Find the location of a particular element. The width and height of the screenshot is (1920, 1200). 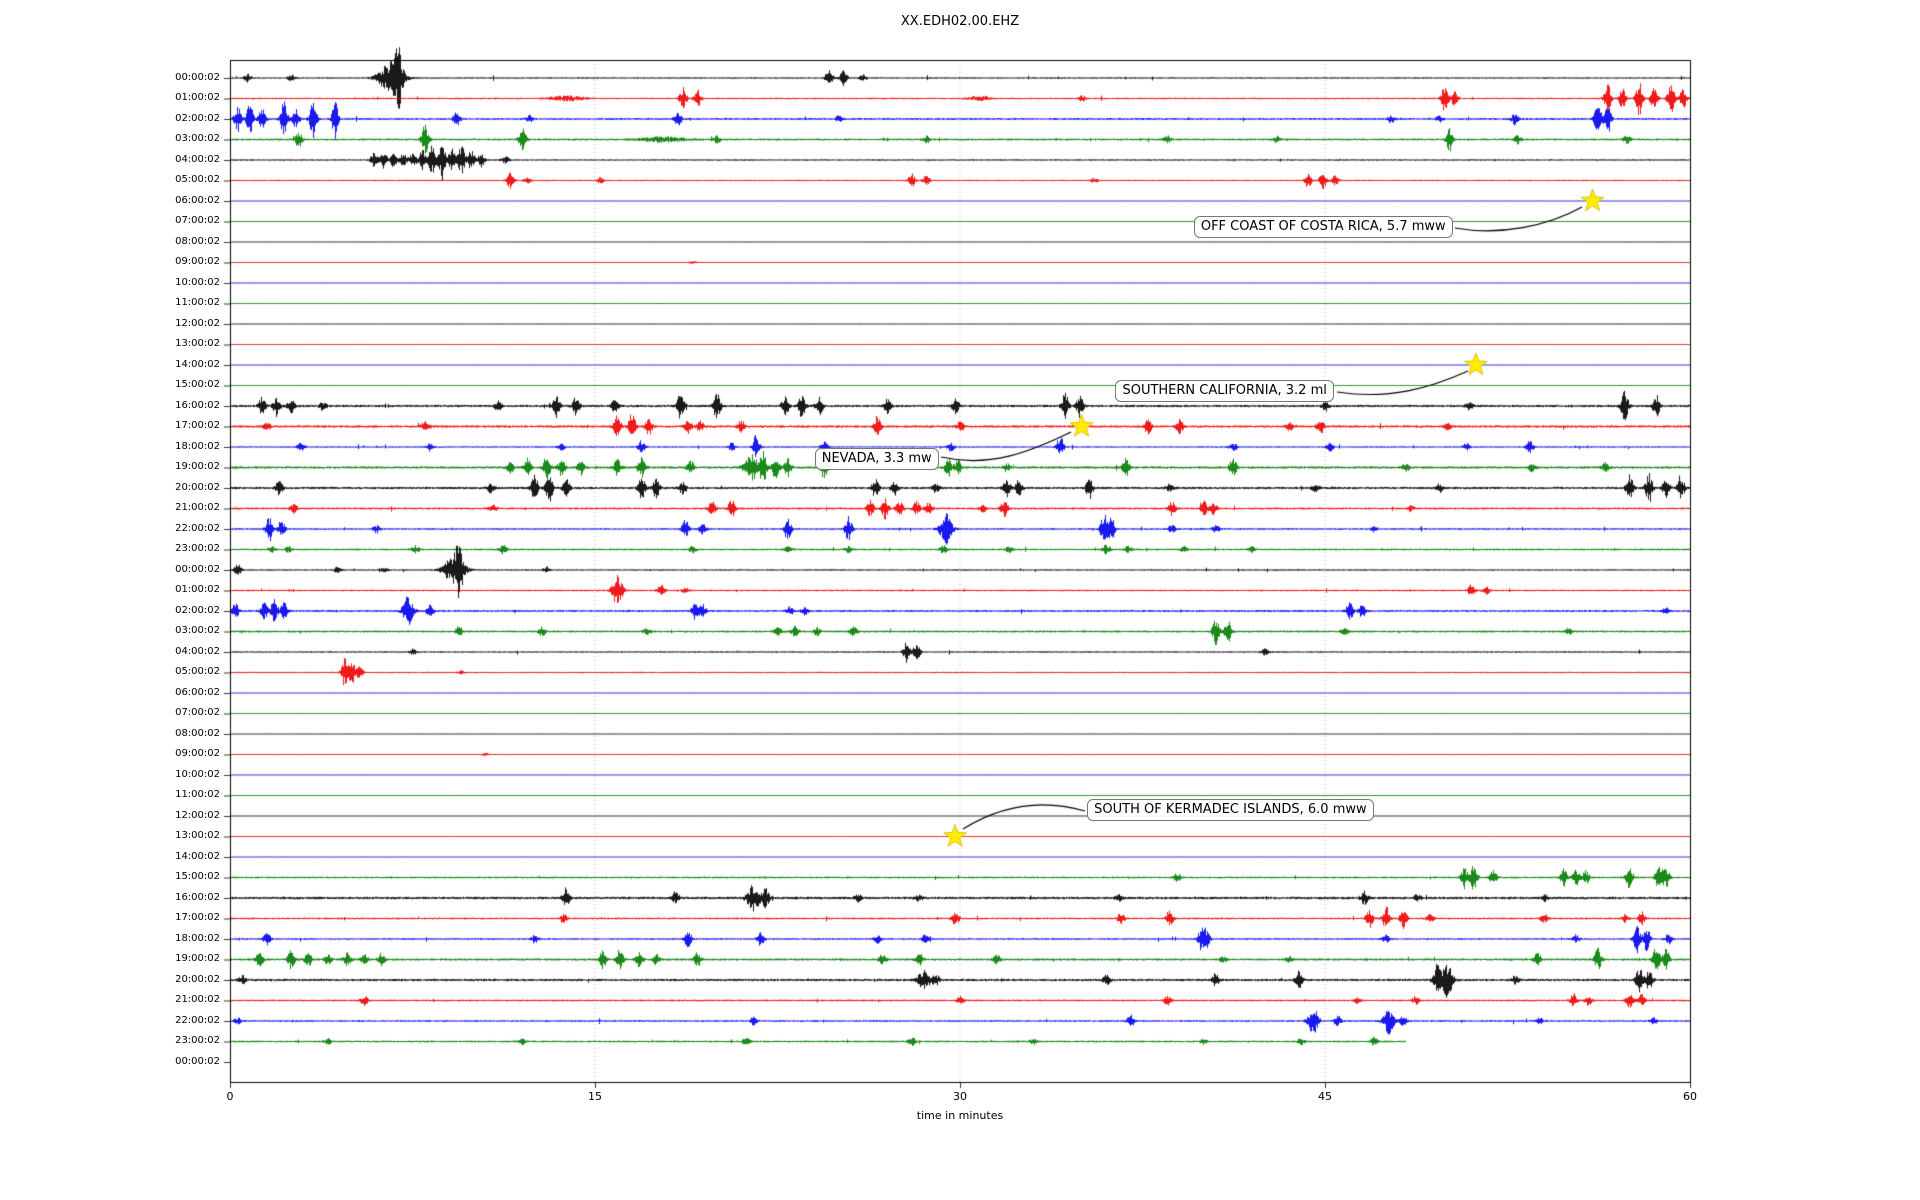

event-annotation: SOUTHERN CALIFORNIA, 3.2 ml is located at coordinates (1224, 391).